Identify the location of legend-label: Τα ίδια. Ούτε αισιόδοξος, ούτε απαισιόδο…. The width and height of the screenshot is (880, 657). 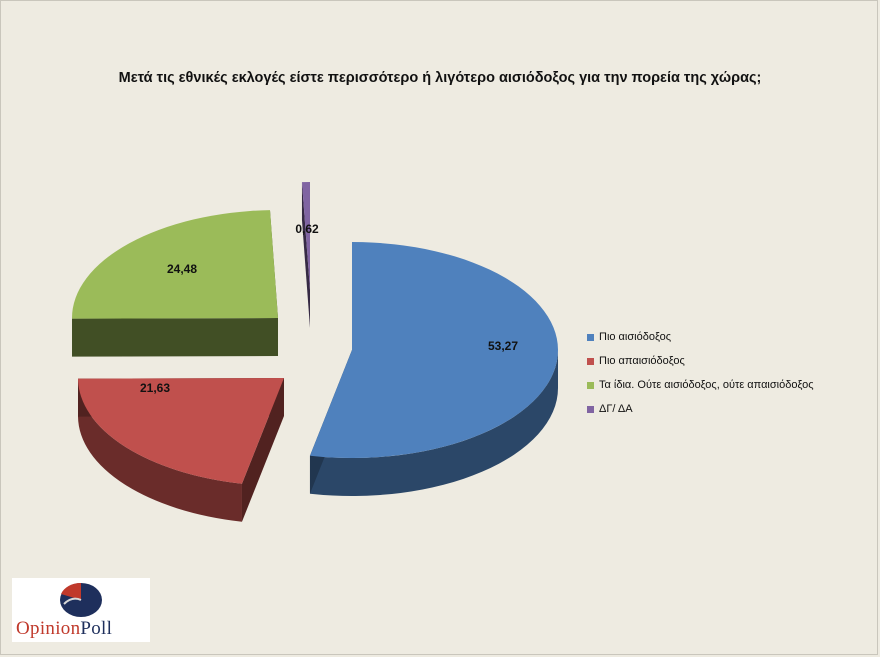
(706, 385).